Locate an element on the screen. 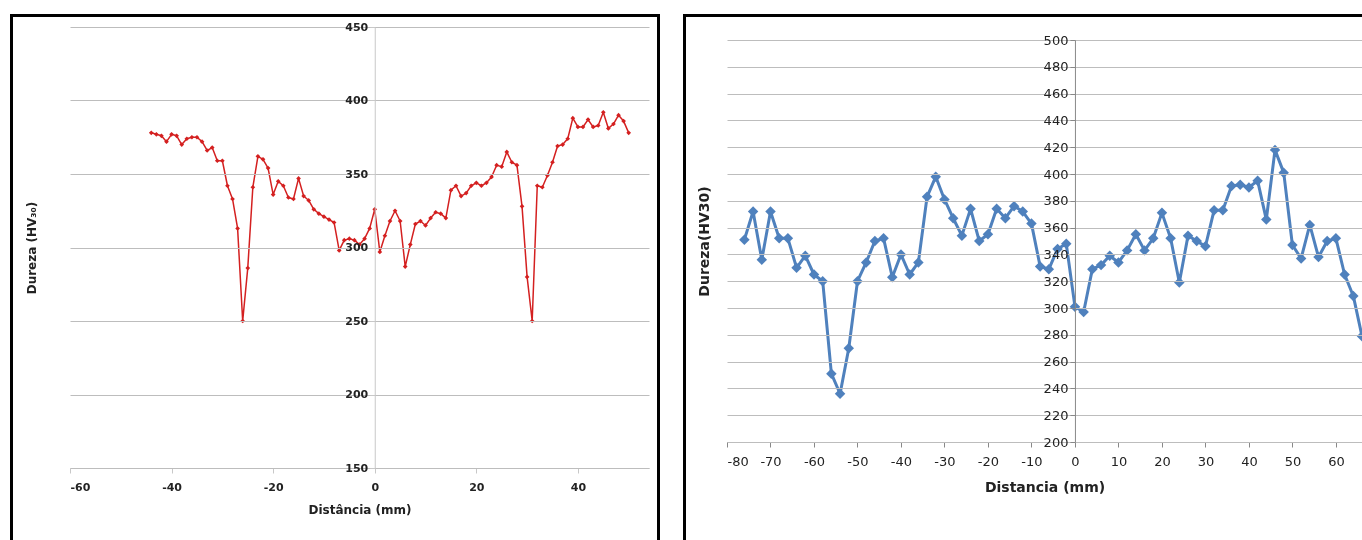 The height and width of the screenshot is (540, 1362). y-tick-label: 420 is located at coordinates (1056, 147).